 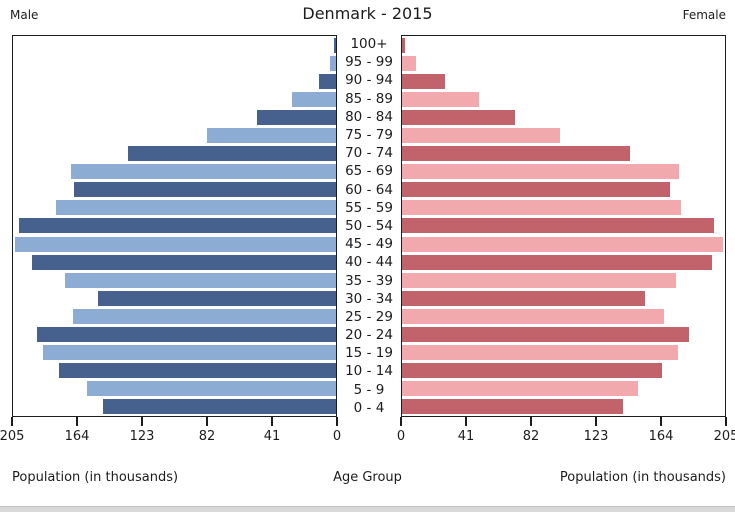 I want to click on age-group-label: 0 - 4, so click(x=369, y=407).